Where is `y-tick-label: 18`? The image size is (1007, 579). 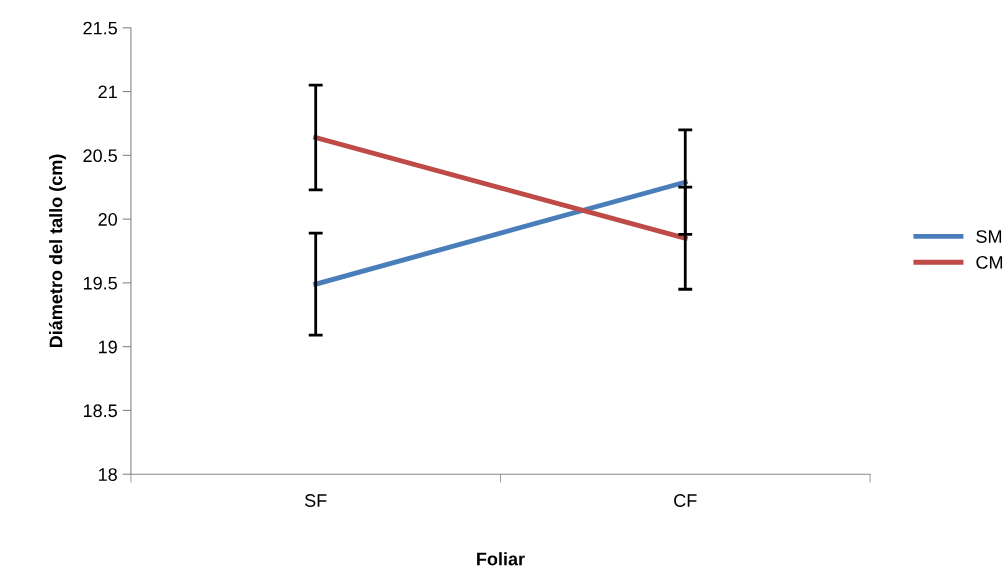 y-tick-label: 18 is located at coordinates (108, 474).